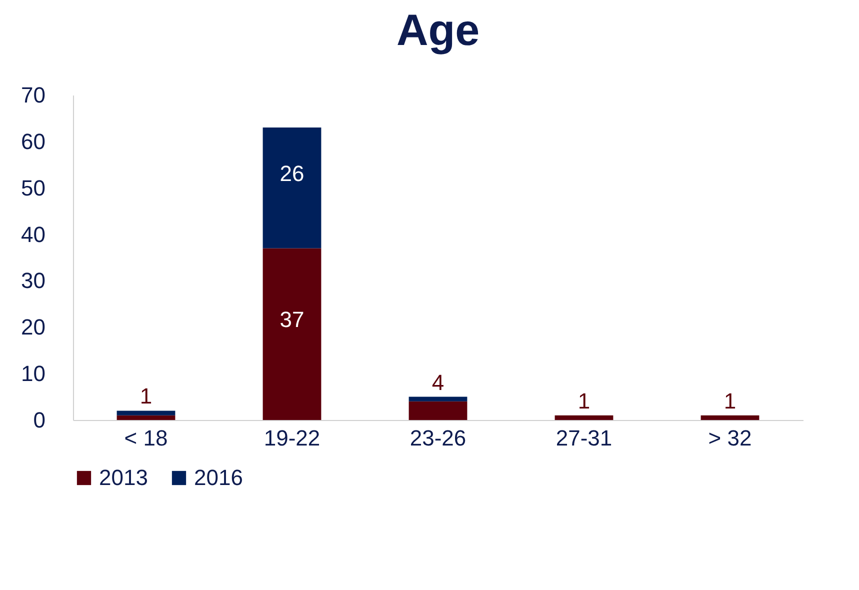 The width and height of the screenshot is (859, 590). Describe the element at coordinates (584, 438) in the screenshot. I see `x-tick-label: 27-31` at that location.